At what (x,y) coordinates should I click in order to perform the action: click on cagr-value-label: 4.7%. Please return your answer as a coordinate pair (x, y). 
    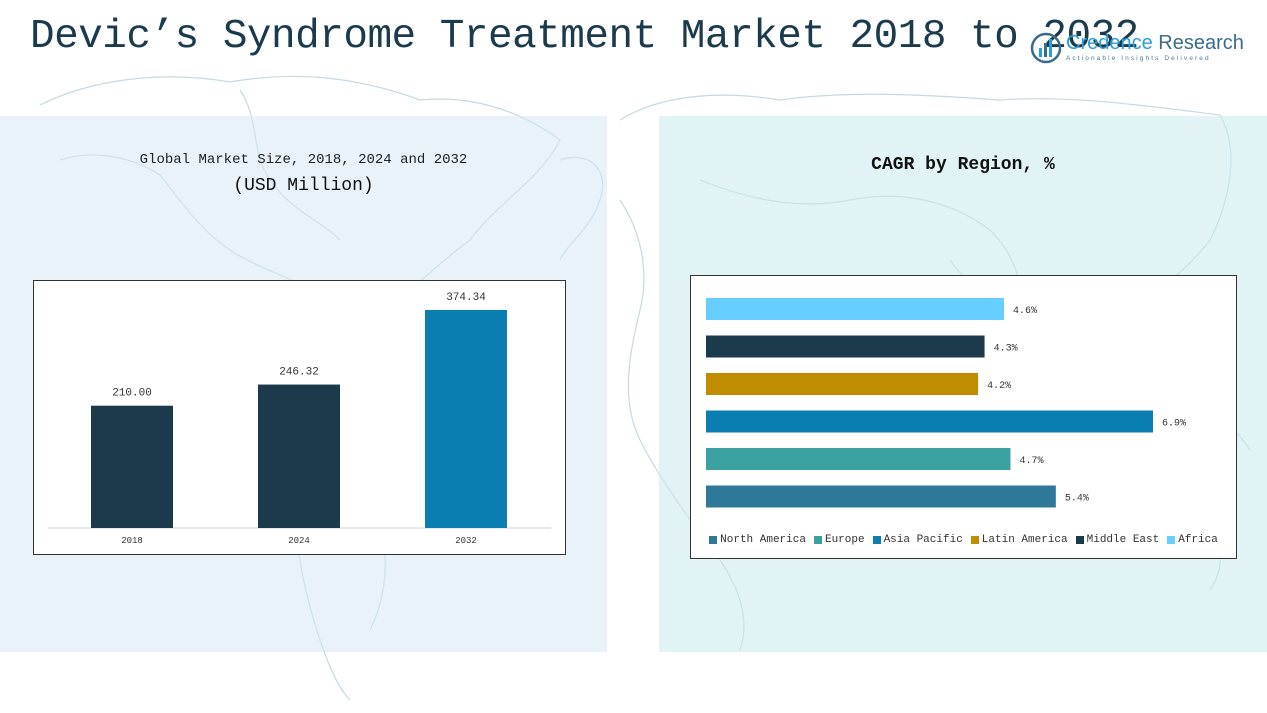
    Looking at the image, I should click on (1031, 461).